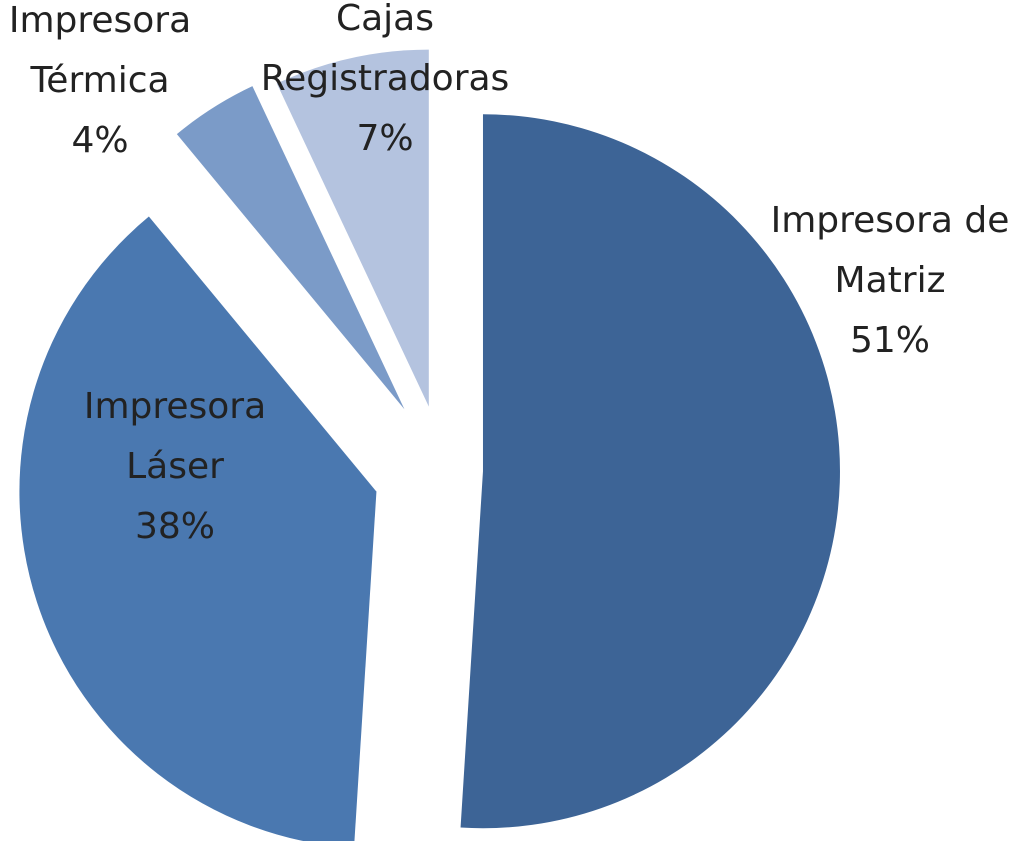  Describe the element at coordinates (890, 220) in the screenshot. I see `label-line: Impresora de` at that location.